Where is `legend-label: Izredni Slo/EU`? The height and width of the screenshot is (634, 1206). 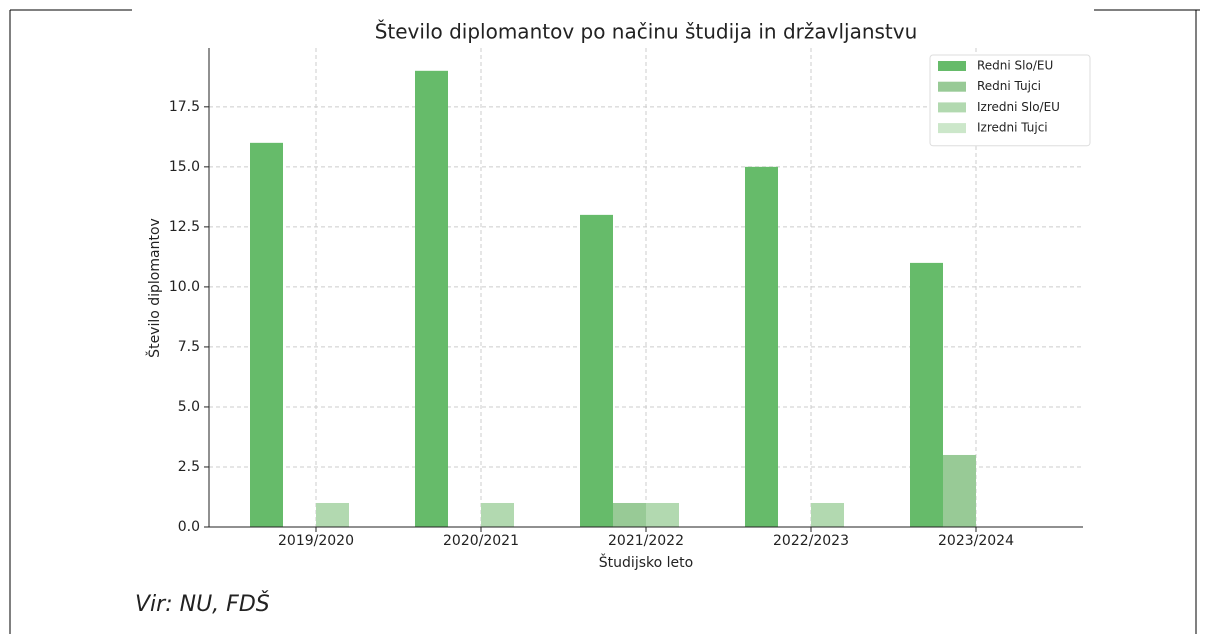
legend-label: Izredni Slo/EU is located at coordinates (1018, 107).